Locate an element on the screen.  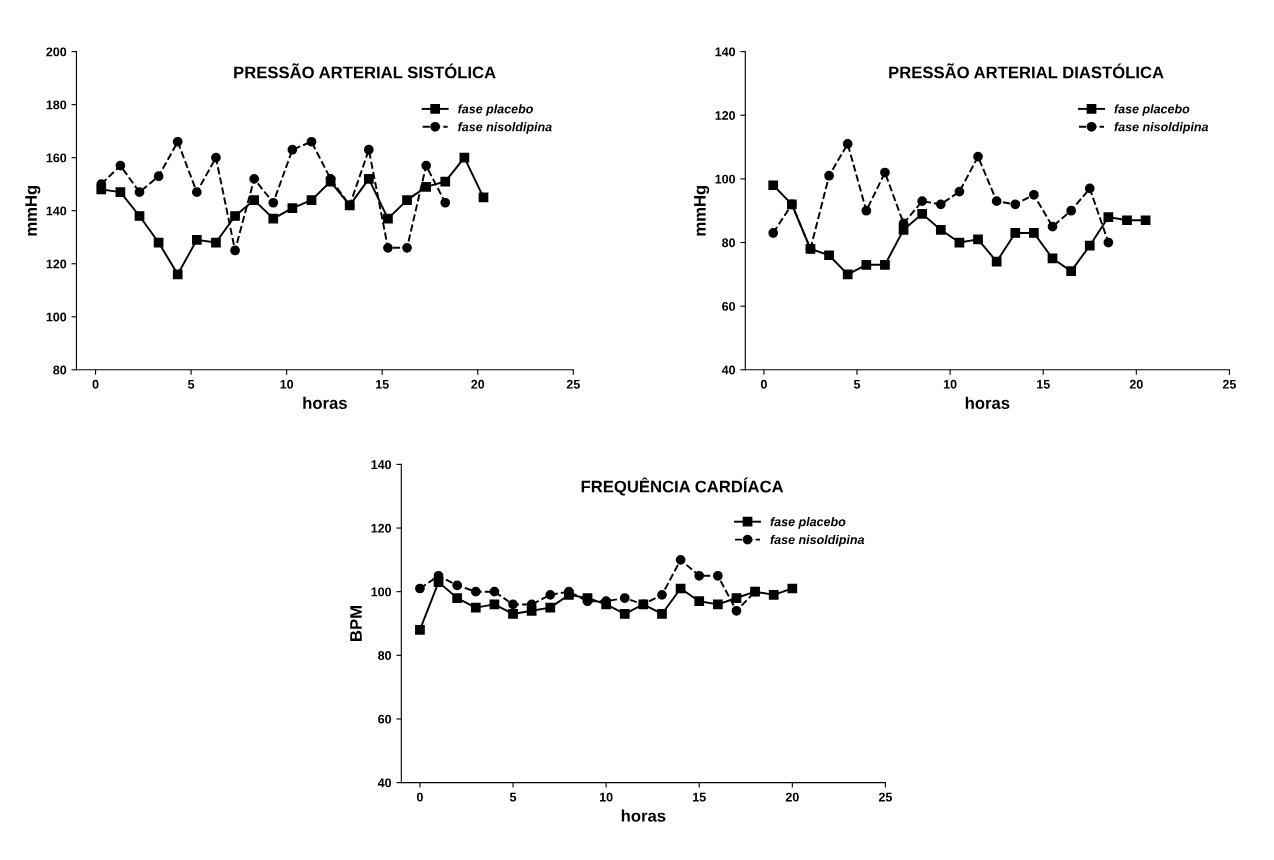
text: FREQUÊNCIA CARDÍACA is located at coordinates (682, 486).